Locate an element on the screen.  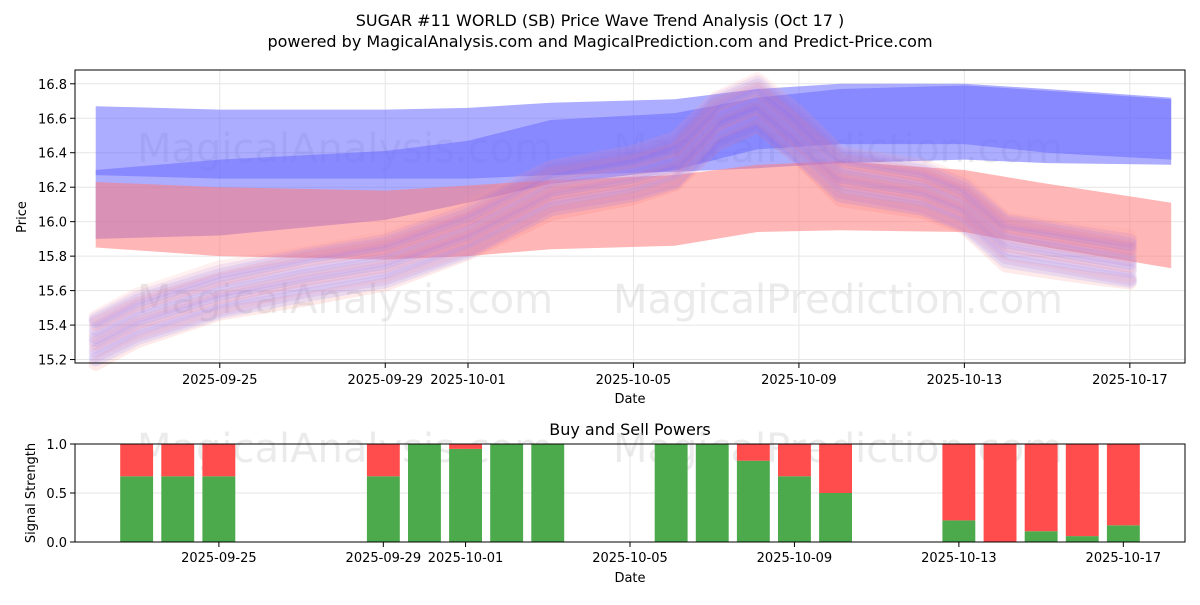
price-x-axis-label: Date is located at coordinates (629, 399).